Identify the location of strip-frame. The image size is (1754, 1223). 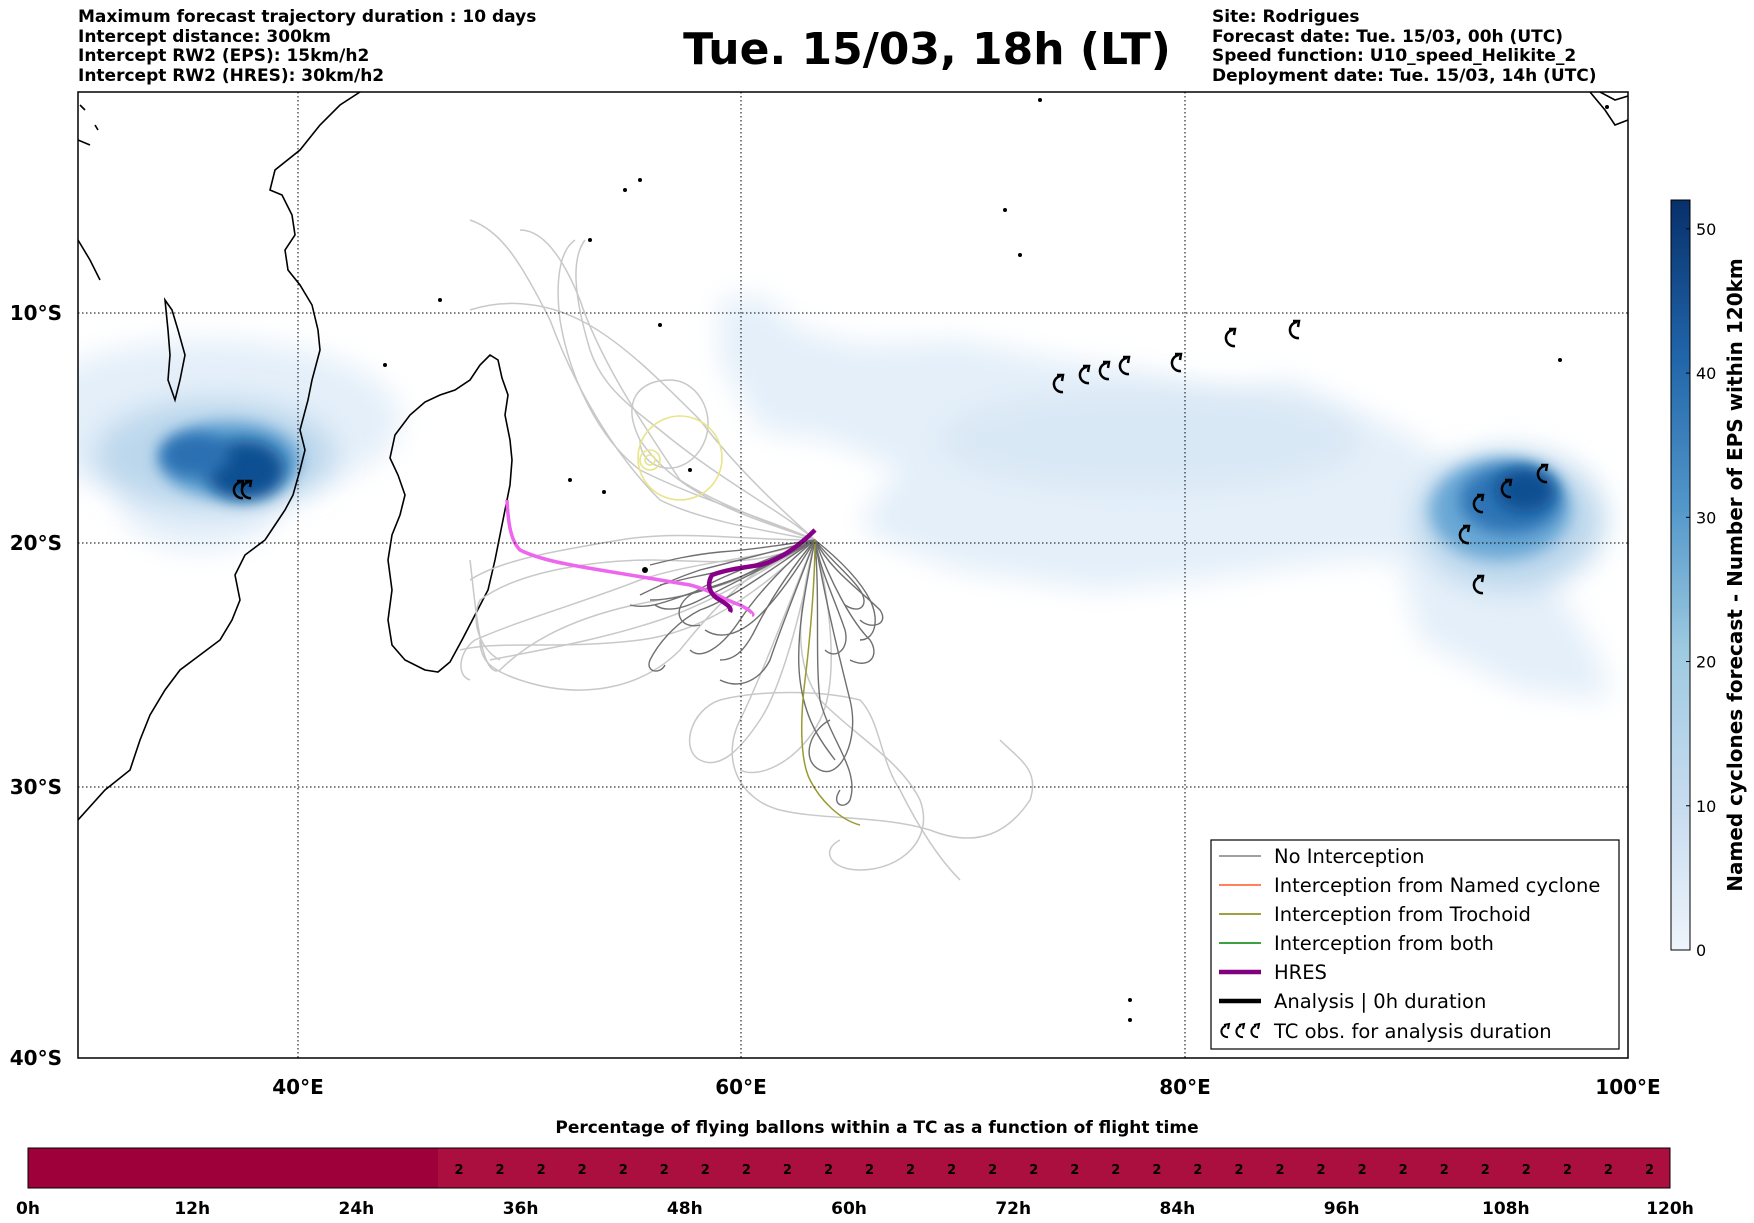
(849, 1168).